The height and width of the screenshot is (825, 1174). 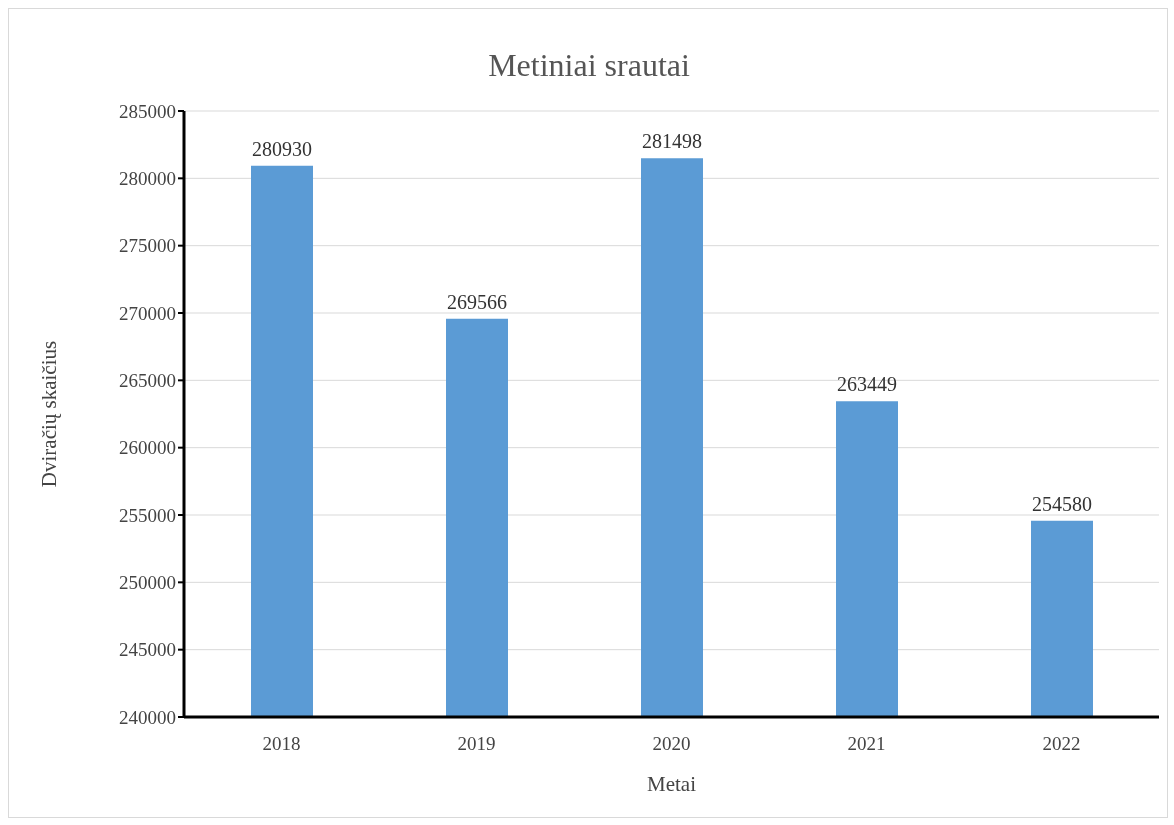 I want to click on chart-title: Metiniai srautai, so click(x=589, y=65).